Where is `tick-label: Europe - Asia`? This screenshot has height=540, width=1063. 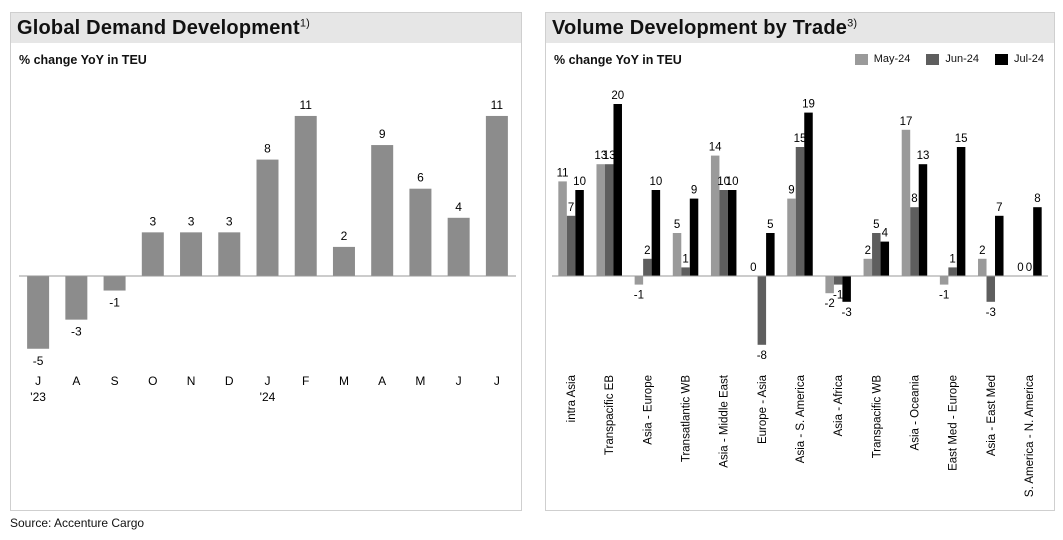
tick-label: Europe - Asia is located at coordinates (763, 409).